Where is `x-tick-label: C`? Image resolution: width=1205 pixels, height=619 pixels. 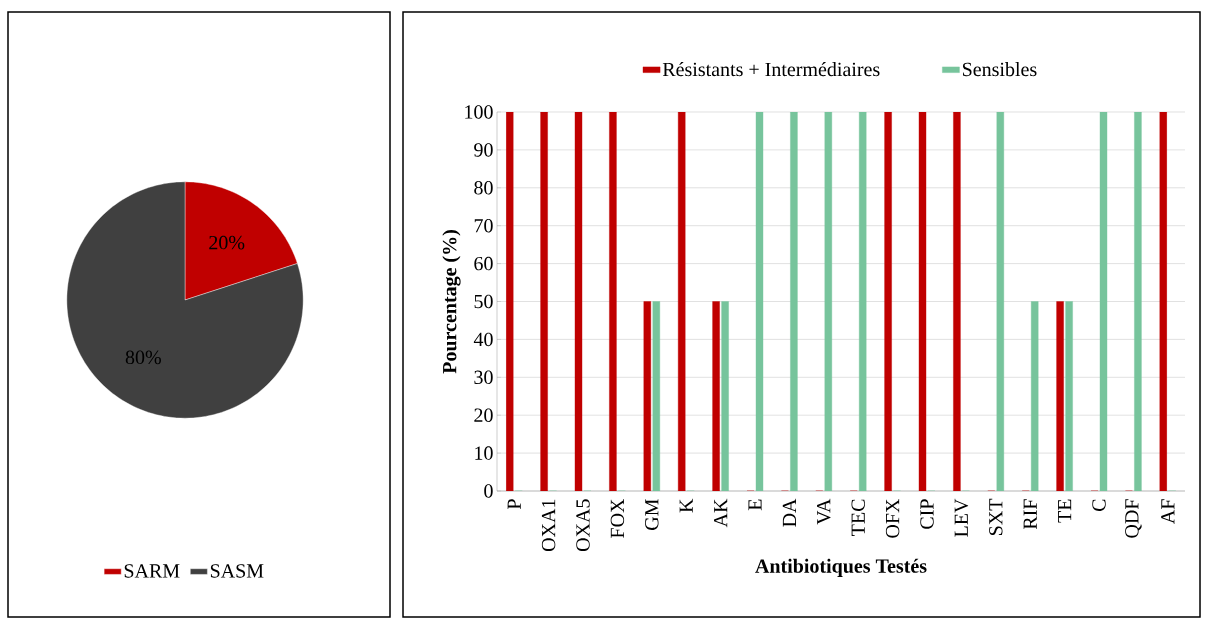
x-tick-label: C is located at coordinates (1099, 505).